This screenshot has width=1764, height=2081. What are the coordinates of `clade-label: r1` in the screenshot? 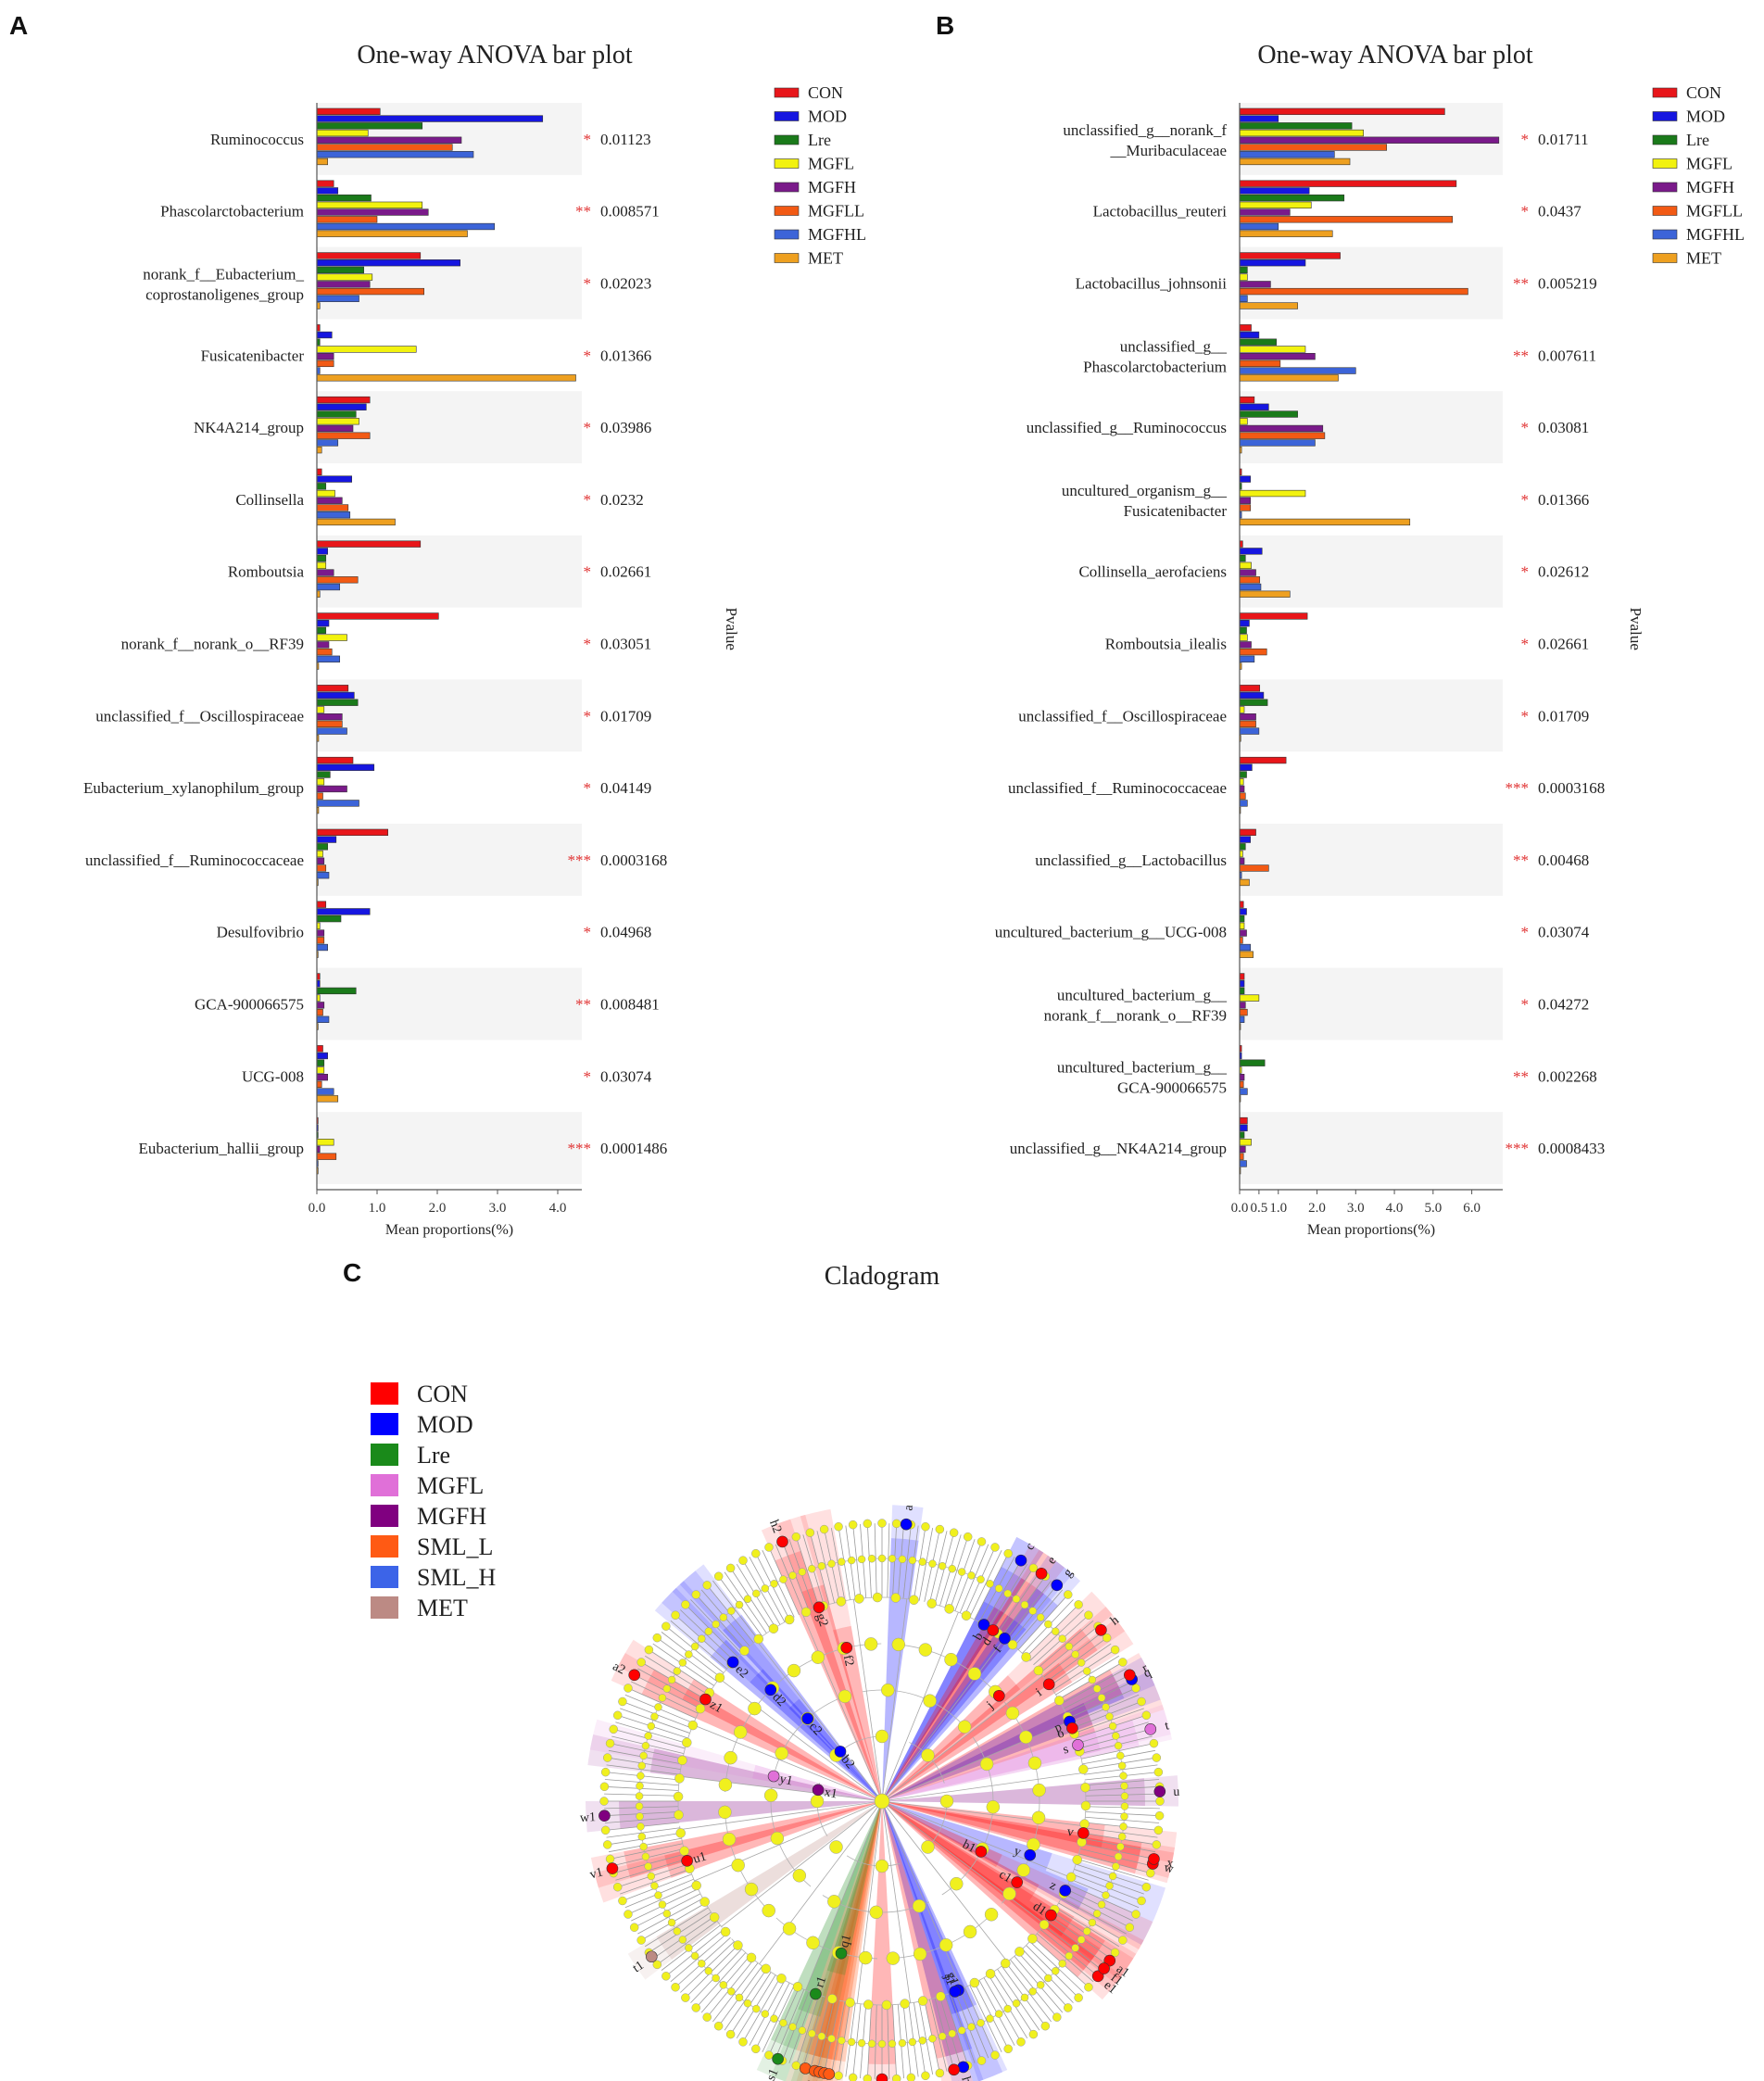 It's located at (821, 1981).